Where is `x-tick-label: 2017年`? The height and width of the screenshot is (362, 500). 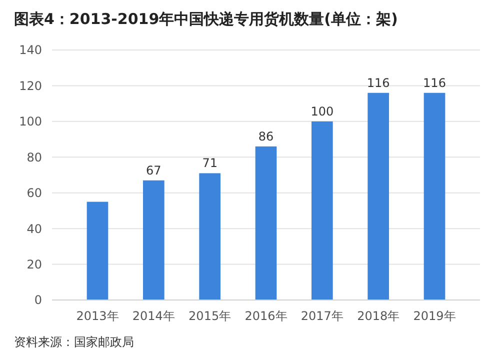 x-tick-label: 2017年 is located at coordinates (322, 316).